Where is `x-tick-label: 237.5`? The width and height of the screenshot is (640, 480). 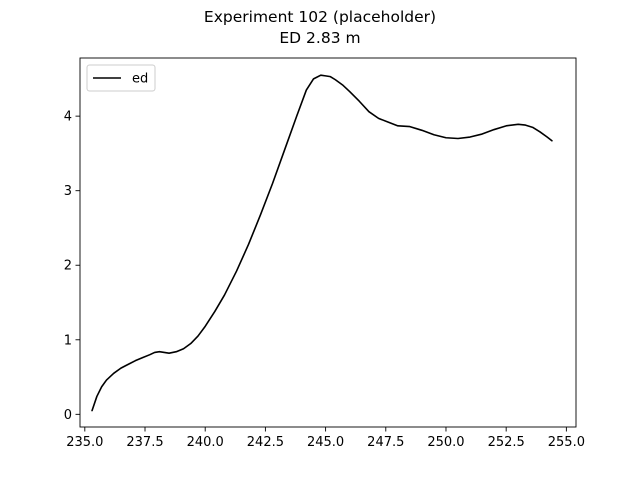
x-tick-label: 237.5 is located at coordinates (144, 442).